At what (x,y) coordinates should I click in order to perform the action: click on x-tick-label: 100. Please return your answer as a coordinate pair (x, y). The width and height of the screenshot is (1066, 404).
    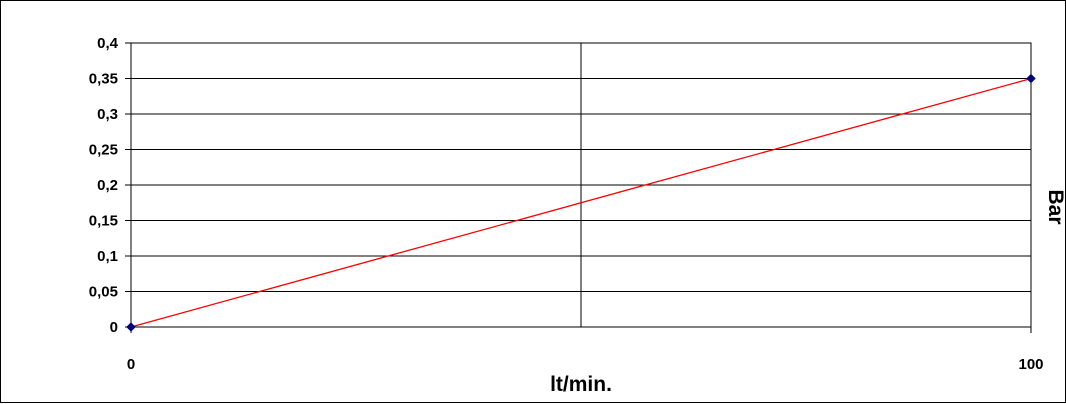
    Looking at the image, I should click on (1030, 364).